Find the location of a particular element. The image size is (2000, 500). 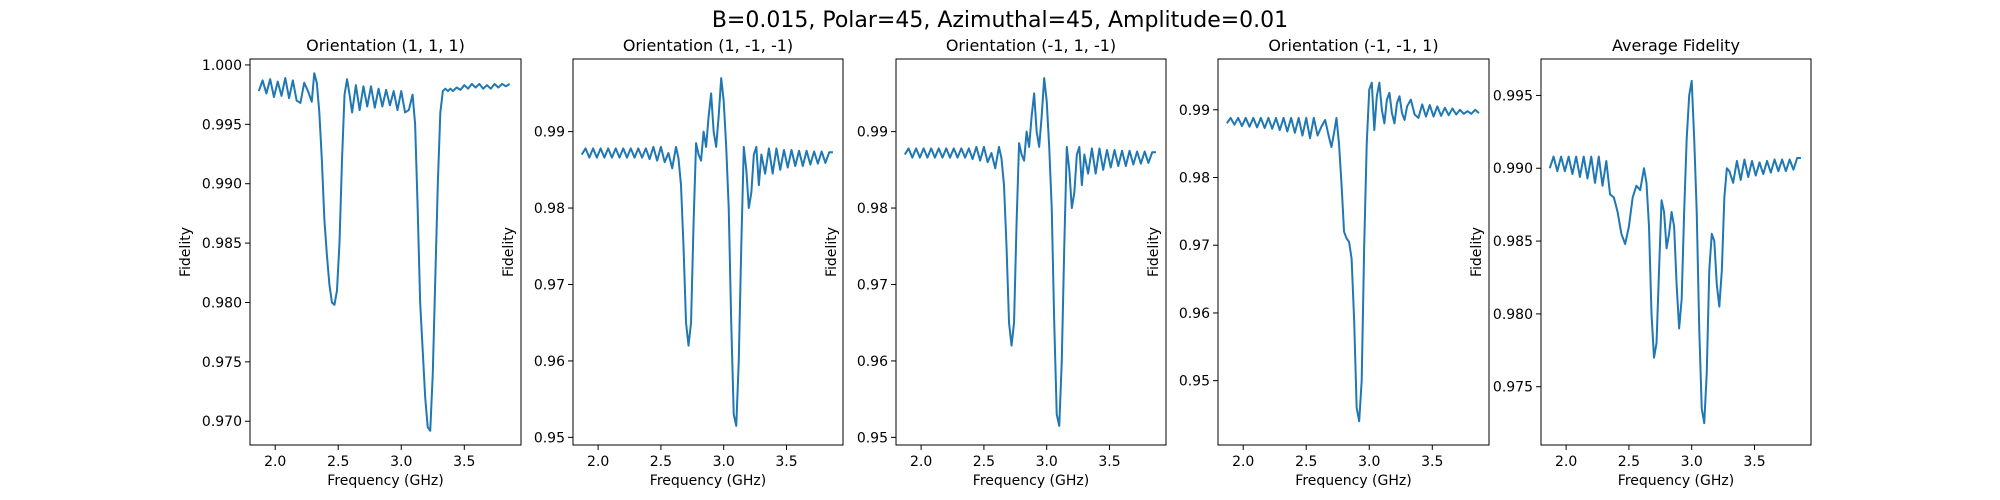

y-tick-label: 0.970 is located at coordinates (222, 422).